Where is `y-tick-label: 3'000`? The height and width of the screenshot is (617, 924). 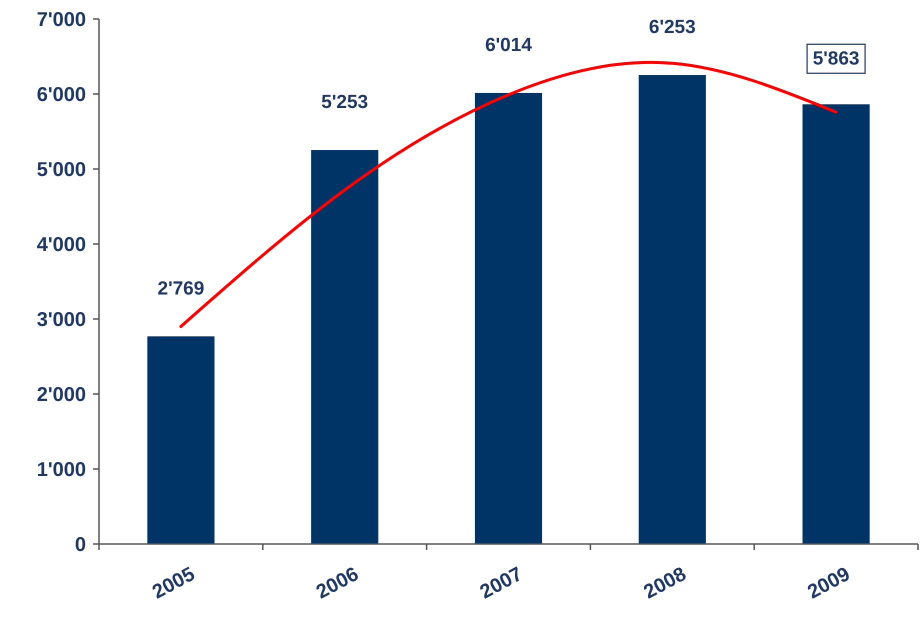
y-tick-label: 3'000 is located at coordinates (61, 320).